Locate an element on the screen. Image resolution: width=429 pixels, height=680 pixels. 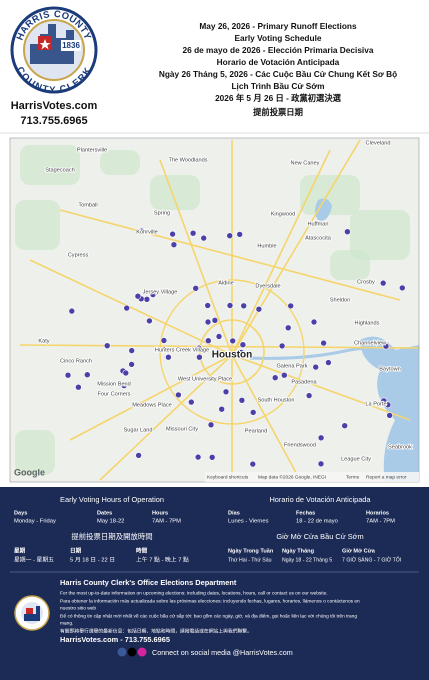
place-label: Cypress is located at coordinates (78, 255).